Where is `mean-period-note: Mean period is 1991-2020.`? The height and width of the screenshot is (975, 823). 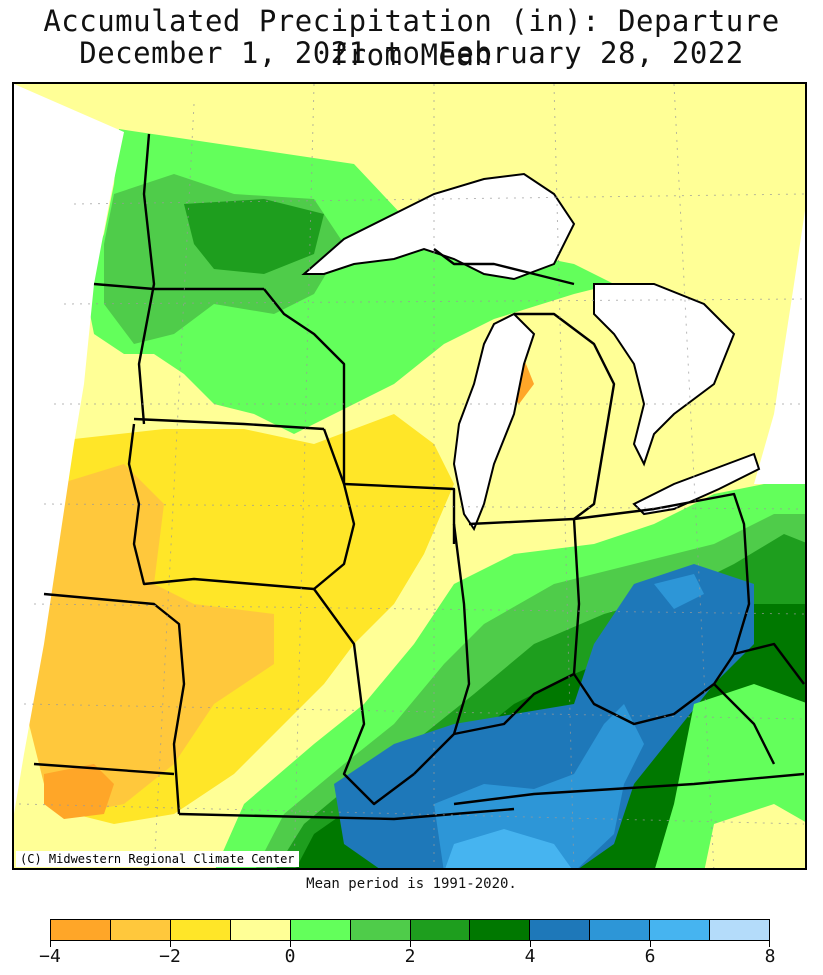 mean-period-note: Mean period is 1991-2020. is located at coordinates (411, 884).